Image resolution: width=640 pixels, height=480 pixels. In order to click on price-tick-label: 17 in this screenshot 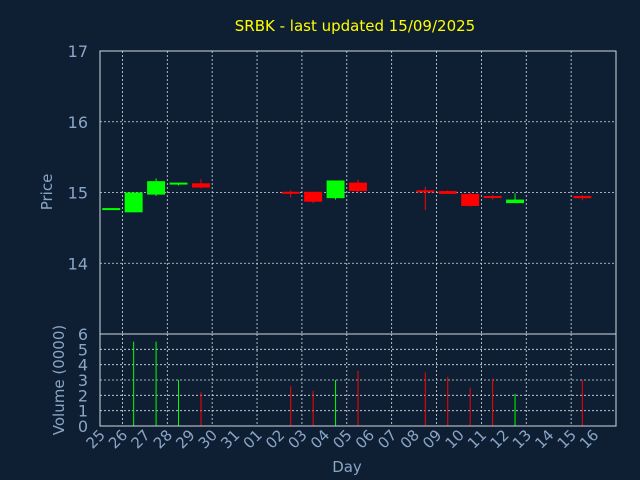, I will do `click(78, 51)`.